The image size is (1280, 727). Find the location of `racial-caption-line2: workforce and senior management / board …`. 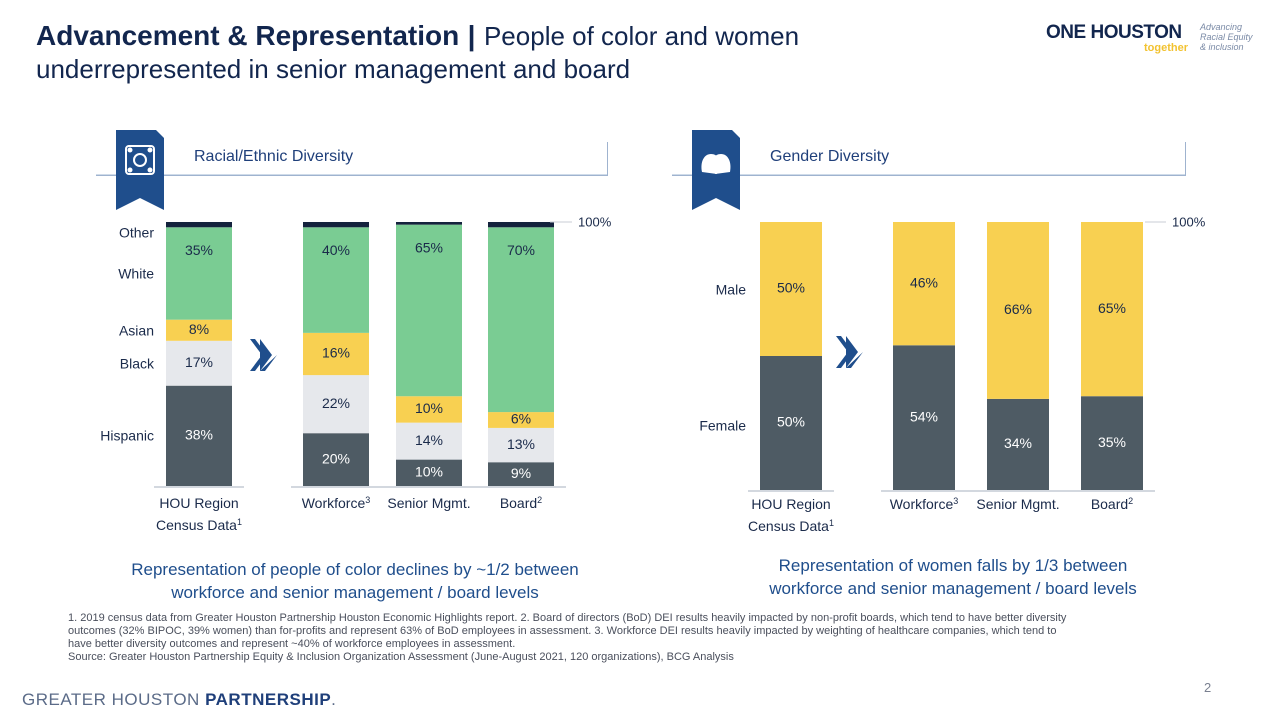

racial-caption-line2: workforce and senior management / board … is located at coordinates (355, 592).